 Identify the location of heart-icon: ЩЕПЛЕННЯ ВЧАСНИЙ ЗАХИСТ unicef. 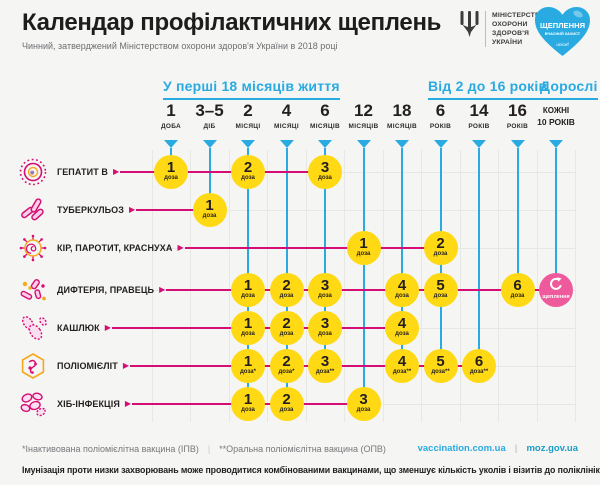
(562, 31).